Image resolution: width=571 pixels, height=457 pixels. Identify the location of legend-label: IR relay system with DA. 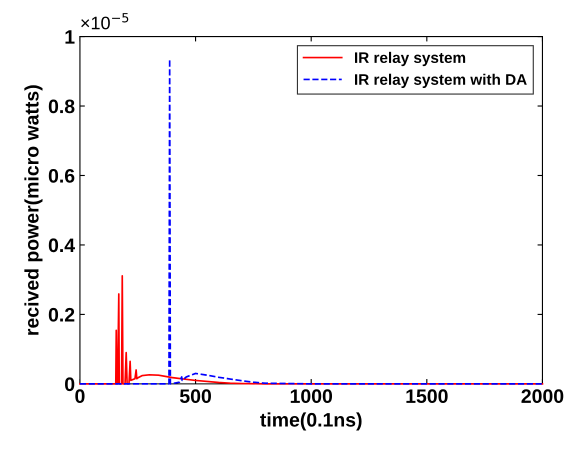
(440, 81).